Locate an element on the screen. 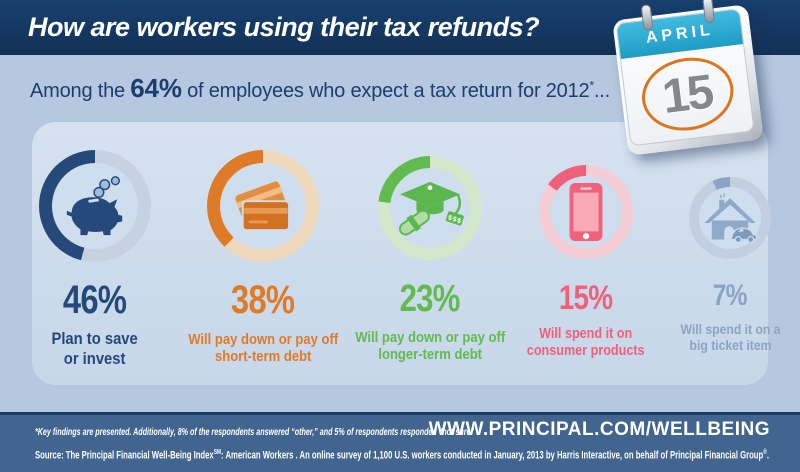 This screenshot has width=800, height=472. piggy-bank-icon is located at coordinates (94, 206).